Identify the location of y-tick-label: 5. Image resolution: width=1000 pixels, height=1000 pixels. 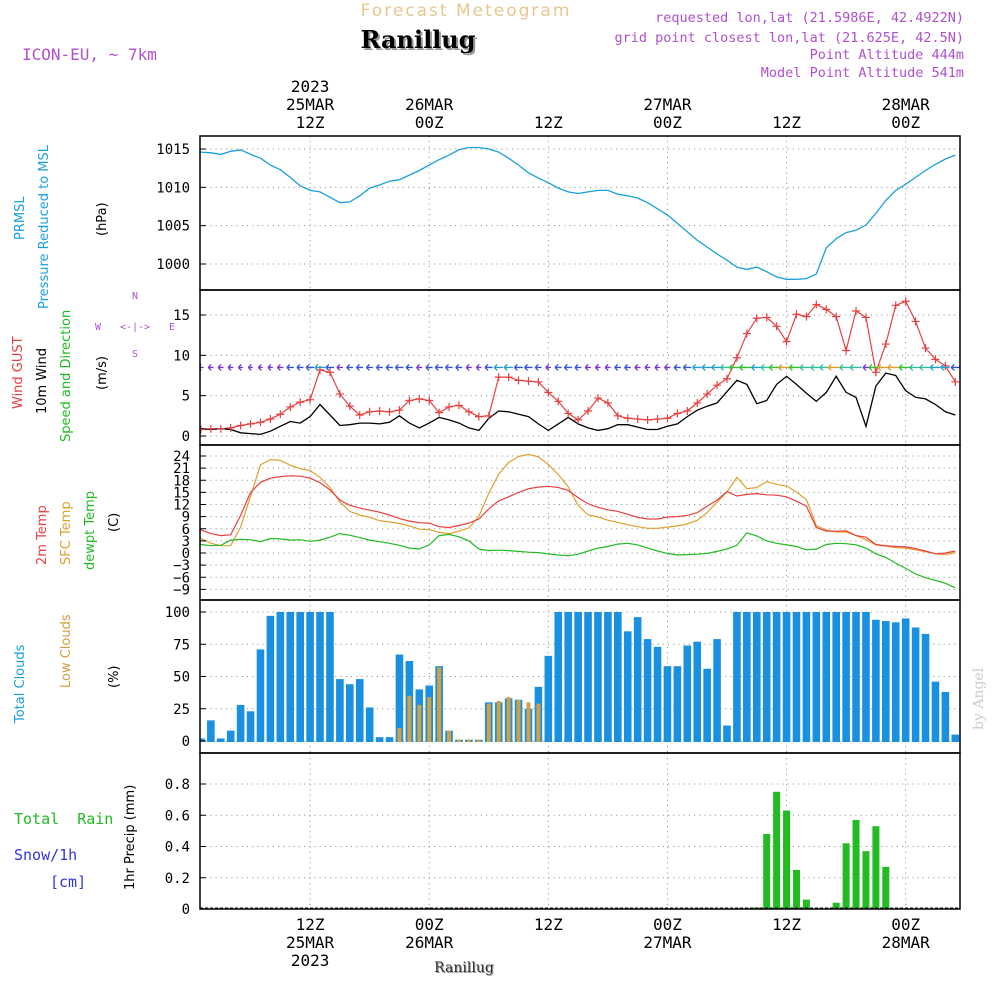
(186, 397).